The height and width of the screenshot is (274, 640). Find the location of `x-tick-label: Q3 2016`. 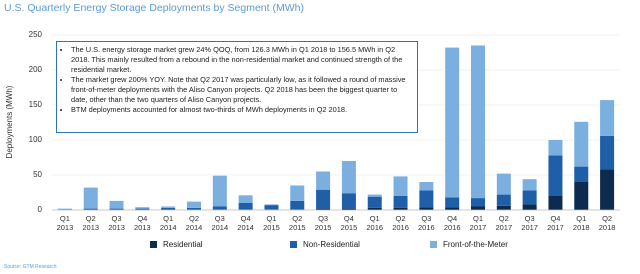

x-tick-label: Q3 2016 is located at coordinates (426, 223).